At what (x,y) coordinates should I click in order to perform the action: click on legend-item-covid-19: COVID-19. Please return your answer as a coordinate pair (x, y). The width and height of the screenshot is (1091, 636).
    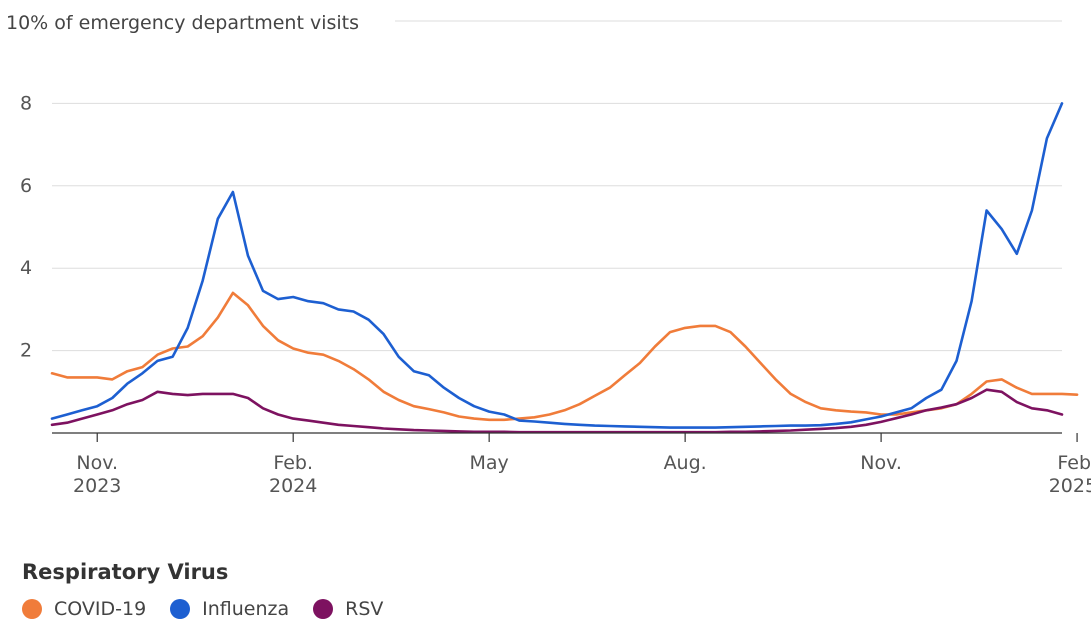
    Looking at the image, I should click on (84, 609).